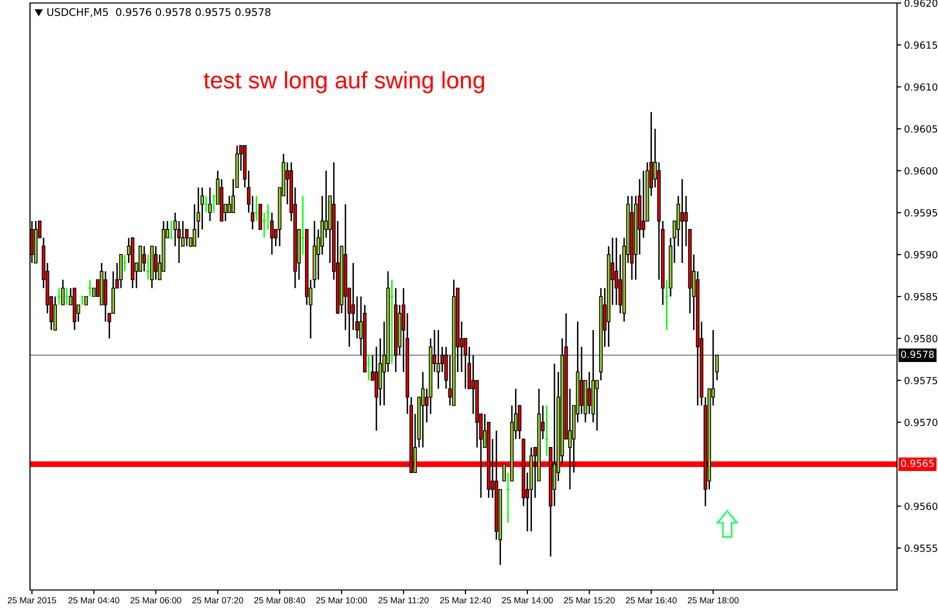 This screenshot has width=938, height=609. I want to click on x-tick-label: 25 Mar 07:20, so click(218, 600).